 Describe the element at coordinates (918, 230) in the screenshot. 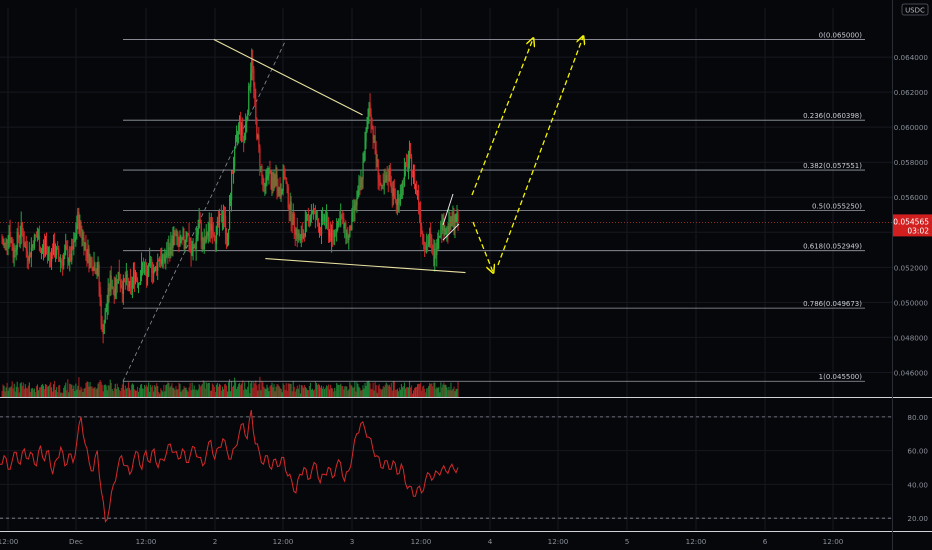

I see `countdown-value: 03:02` at that location.